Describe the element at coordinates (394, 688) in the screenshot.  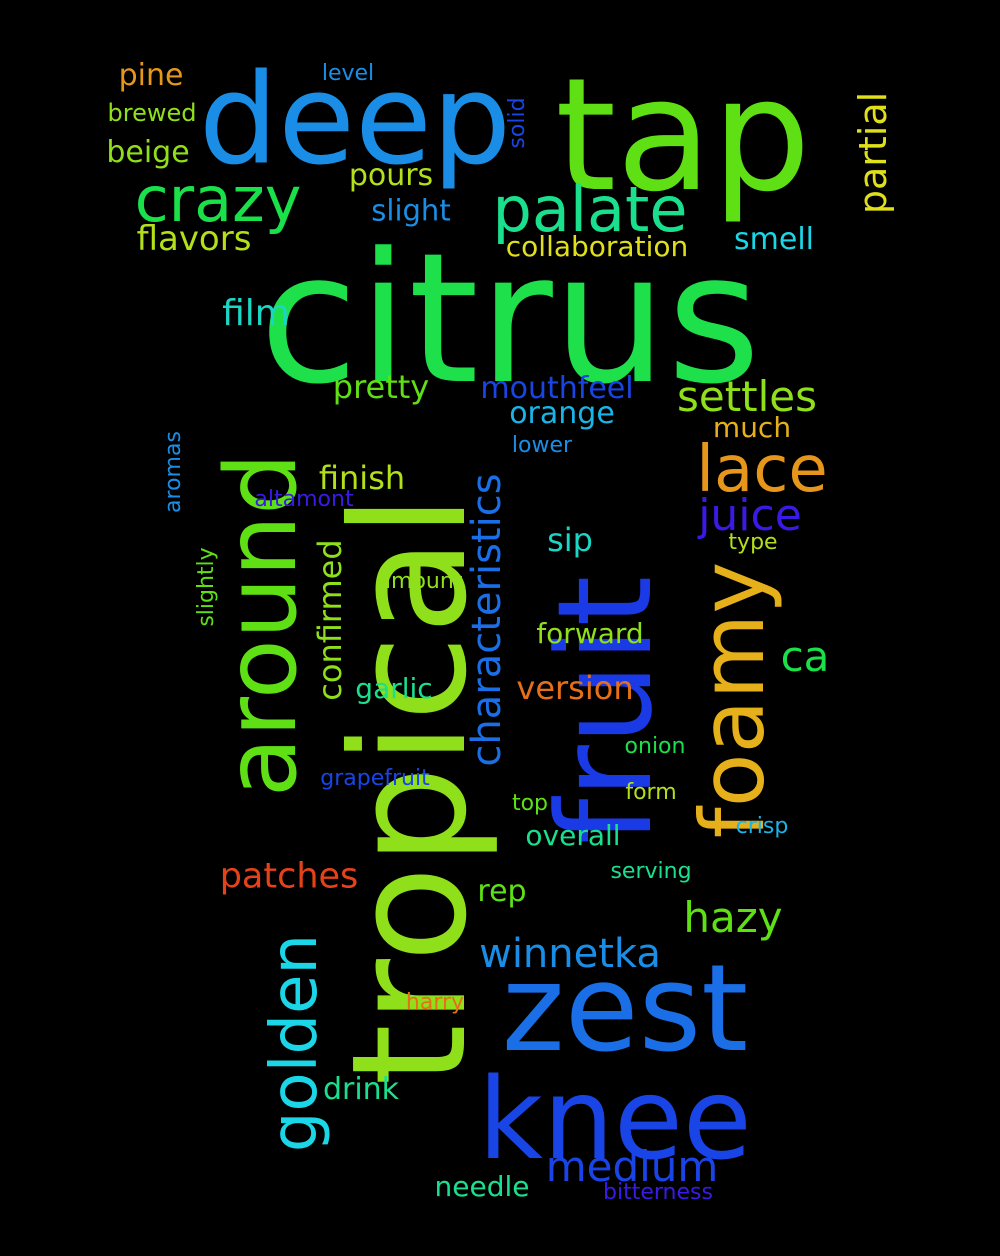
I see `word-garlic: garlic` at that location.